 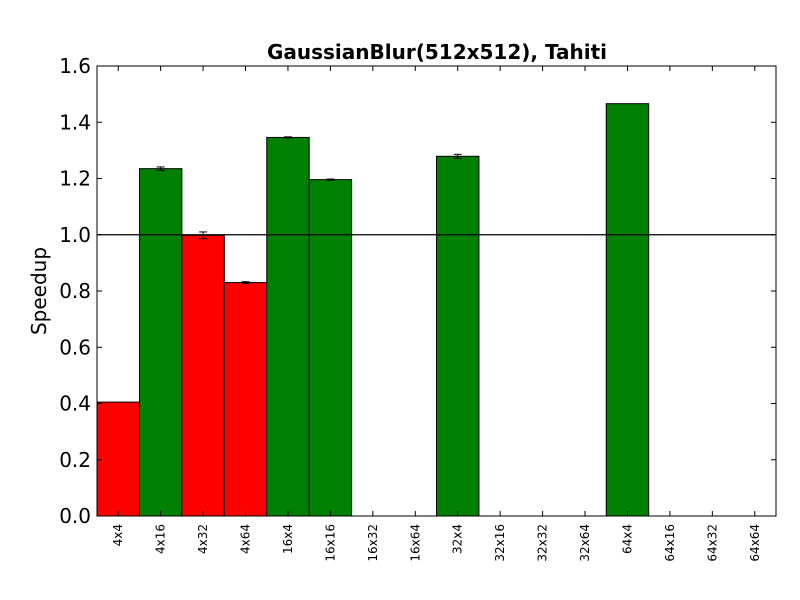 What do you see at coordinates (39, 291) in the screenshot?
I see `y-axis-label: Speedup` at bounding box center [39, 291].